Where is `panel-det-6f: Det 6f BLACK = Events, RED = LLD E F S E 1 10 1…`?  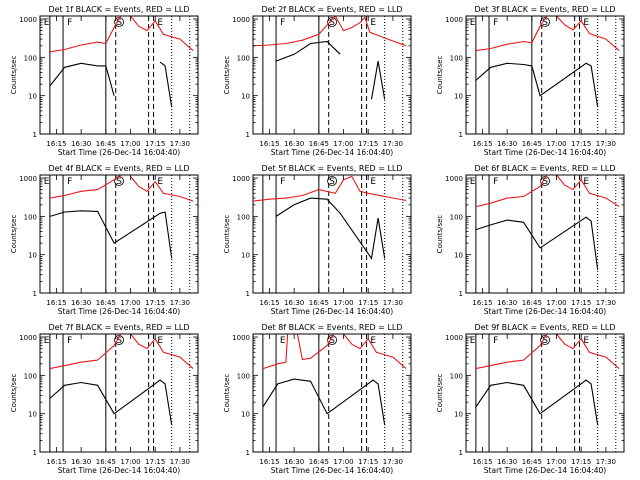 panel-det-6f: Det 6f BLACK = Events, RED = LLD E F S E 1 10 1… is located at coordinates (530, 240).